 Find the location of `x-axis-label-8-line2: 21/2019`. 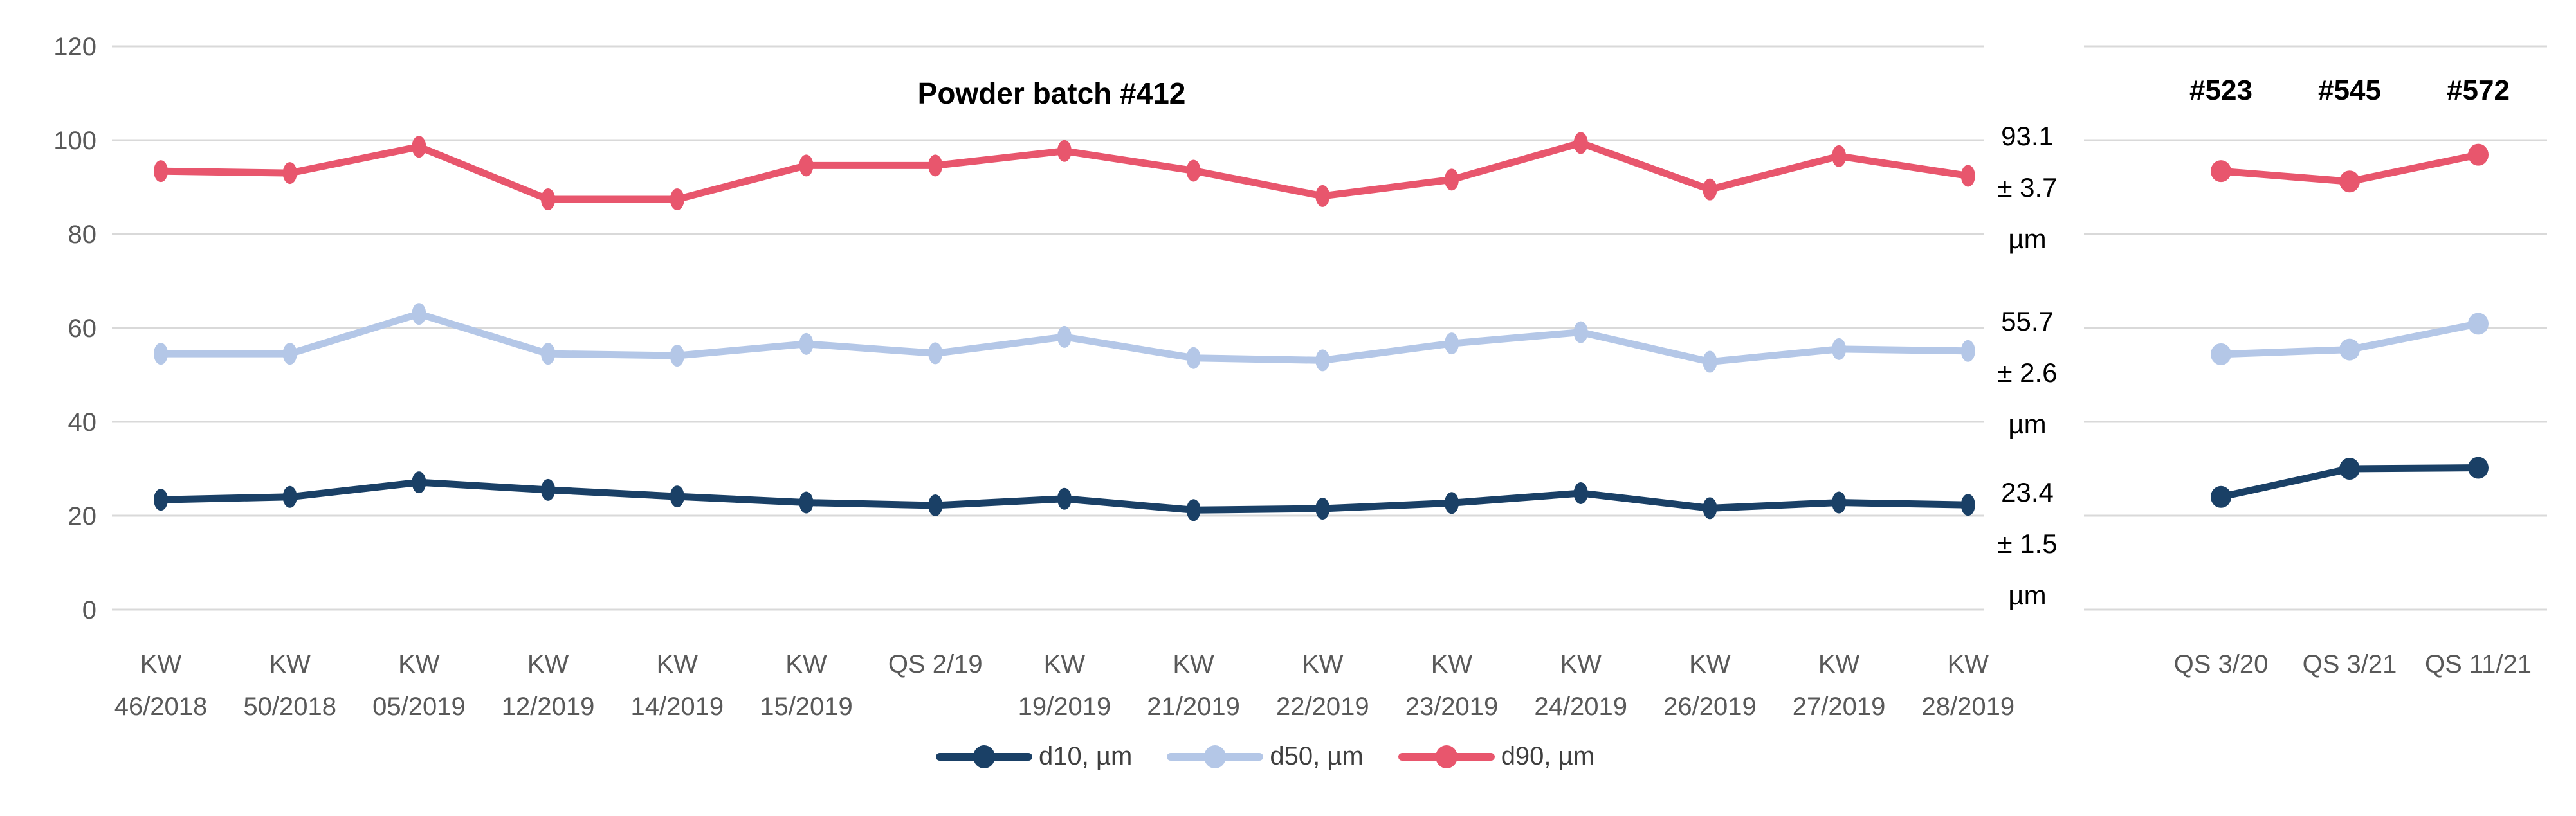

x-axis-label-8-line2: 21/2019 is located at coordinates (1193, 707).